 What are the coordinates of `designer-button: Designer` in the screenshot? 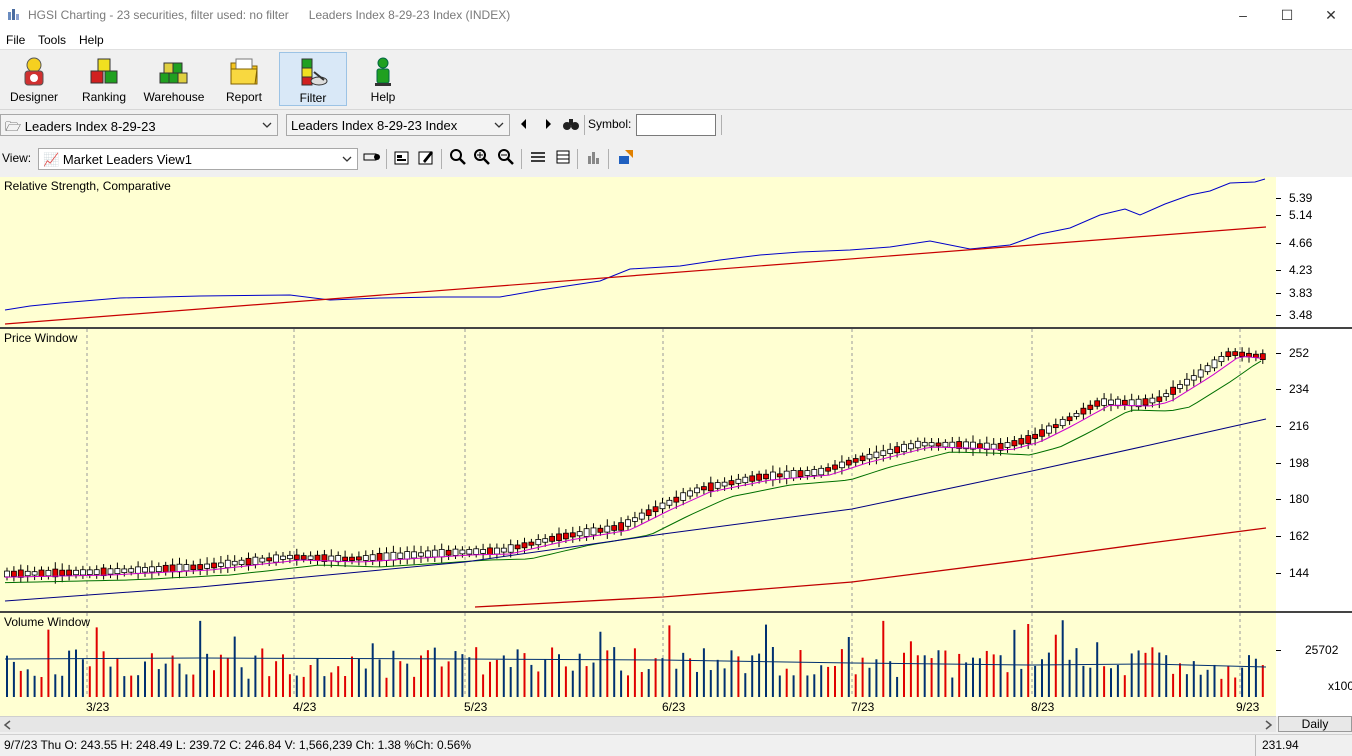 It's located at (34, 79).